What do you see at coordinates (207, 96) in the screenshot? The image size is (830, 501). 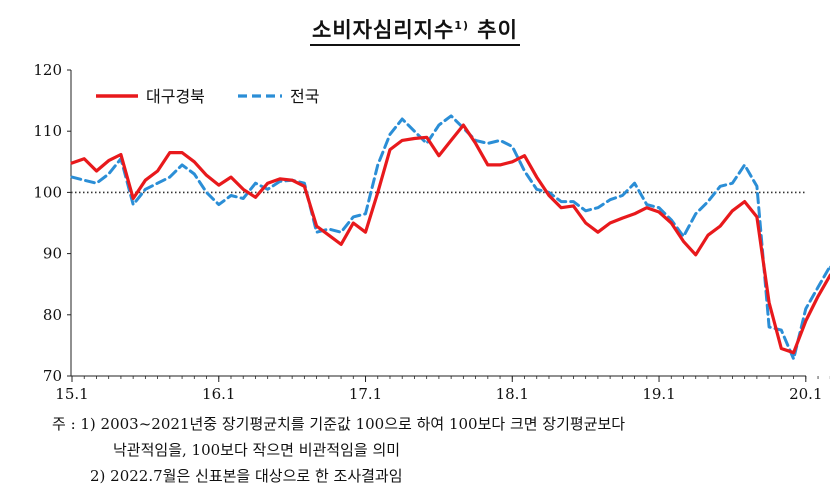 I see `legend: 대구경북 전국` at bounding box center [207, 96].